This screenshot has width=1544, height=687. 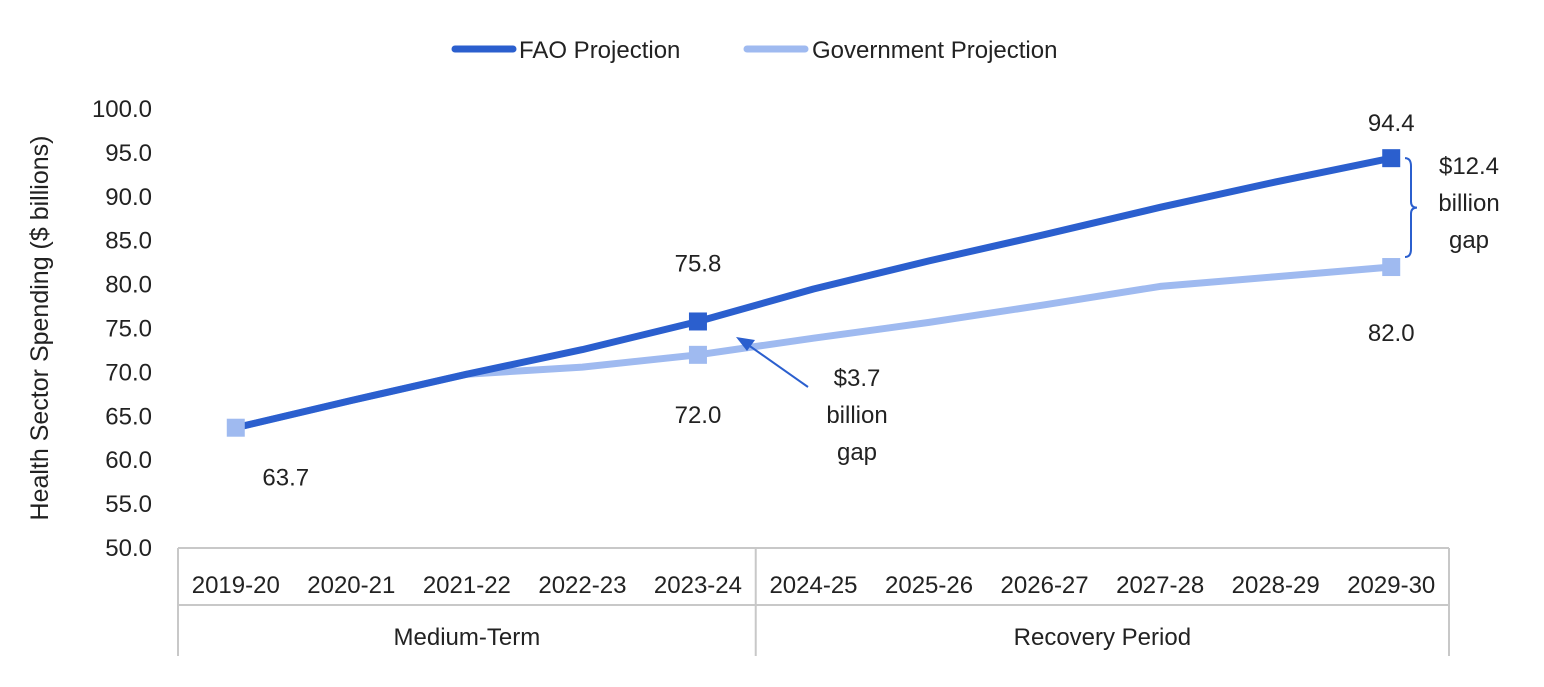 I want to click on data-label: 75.8, so click(x=698, y=263).